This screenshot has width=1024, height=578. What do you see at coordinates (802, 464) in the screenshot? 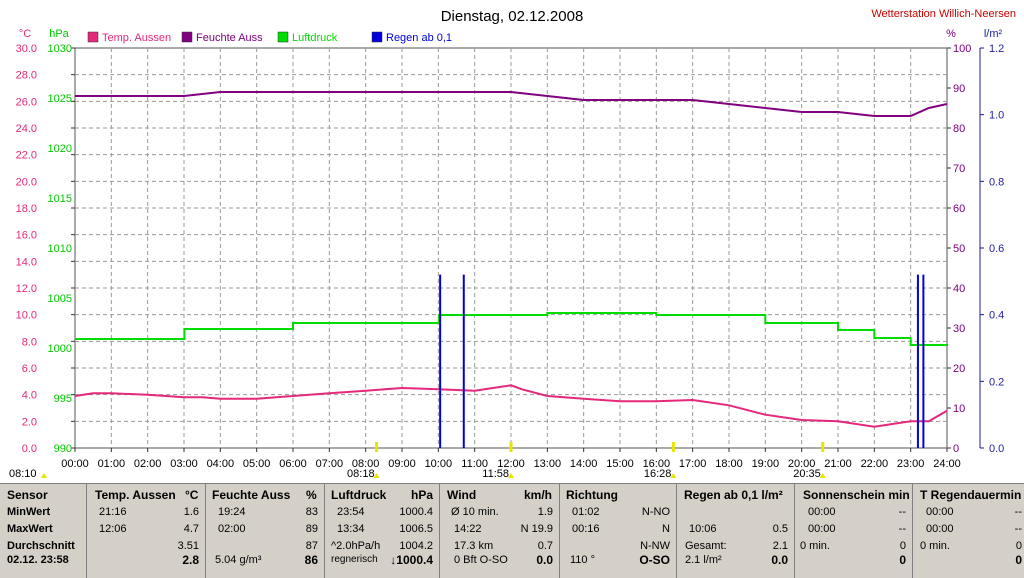
I see `x-tick-label: 20:00` at bounding box center [802, 464].